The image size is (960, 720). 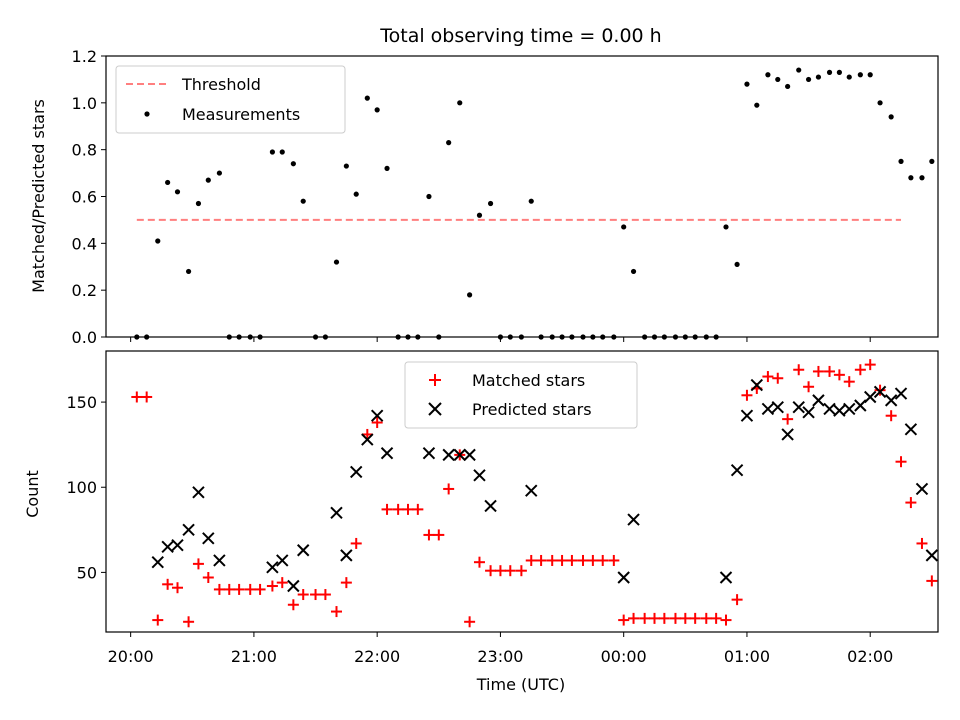 I want to click on measurements-legend-label: Measurements, so click(x=241, y=114).